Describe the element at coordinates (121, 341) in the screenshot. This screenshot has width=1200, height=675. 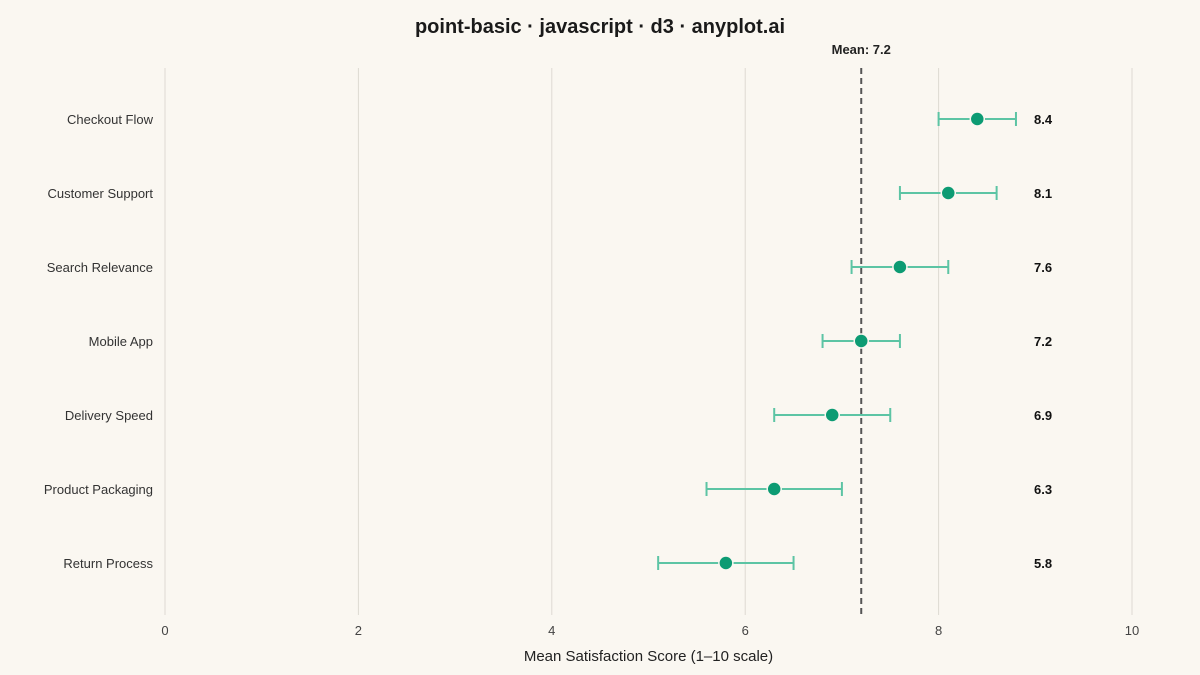
I see `y-tick-label: Mobile App` at that location.